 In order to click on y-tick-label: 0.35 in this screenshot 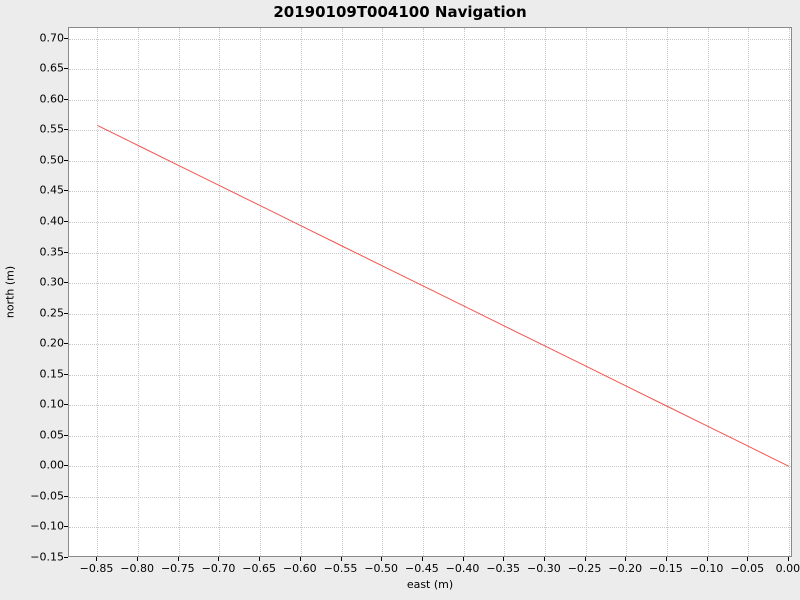, I will do `click(52, 252)`.